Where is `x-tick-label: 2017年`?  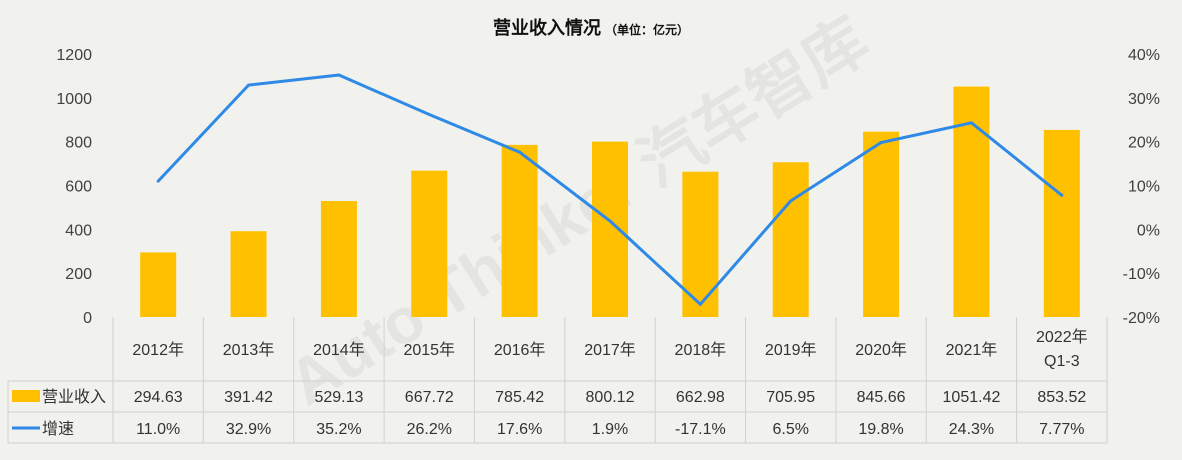
x-tick-label: 2017年 is located at coordinates (610, 350).